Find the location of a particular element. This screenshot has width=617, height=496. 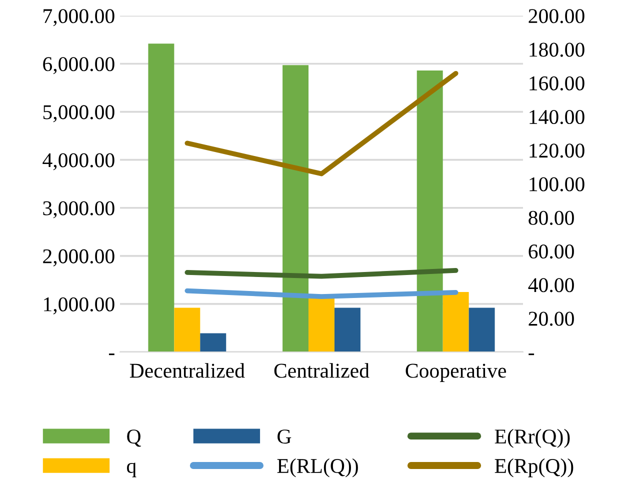

y2-tick-label: 160.00 is located at coordinates (557, 83).